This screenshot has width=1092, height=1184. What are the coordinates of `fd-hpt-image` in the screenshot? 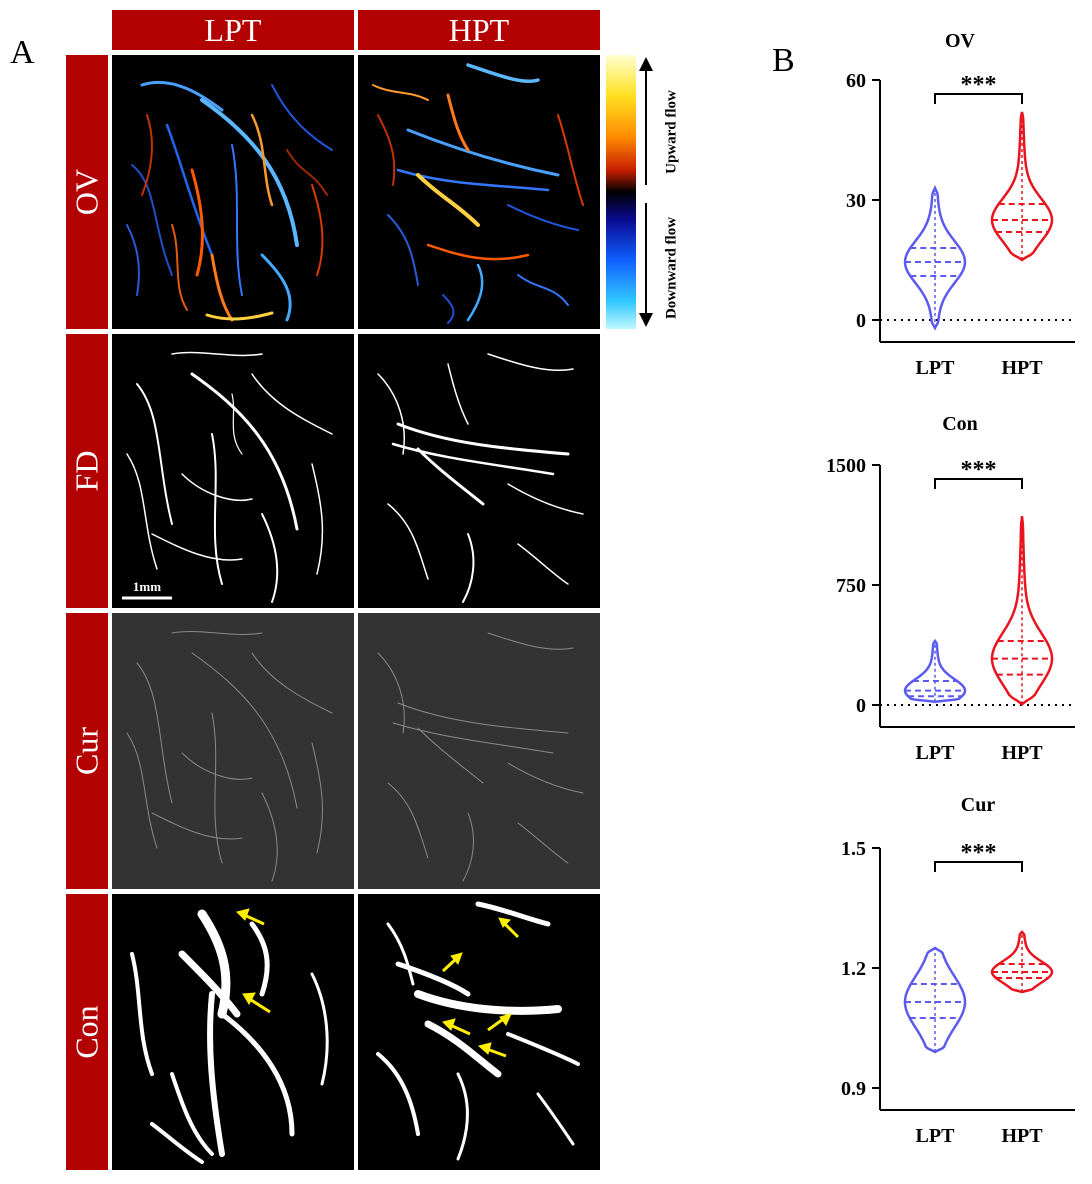 It's located at (479, 471).